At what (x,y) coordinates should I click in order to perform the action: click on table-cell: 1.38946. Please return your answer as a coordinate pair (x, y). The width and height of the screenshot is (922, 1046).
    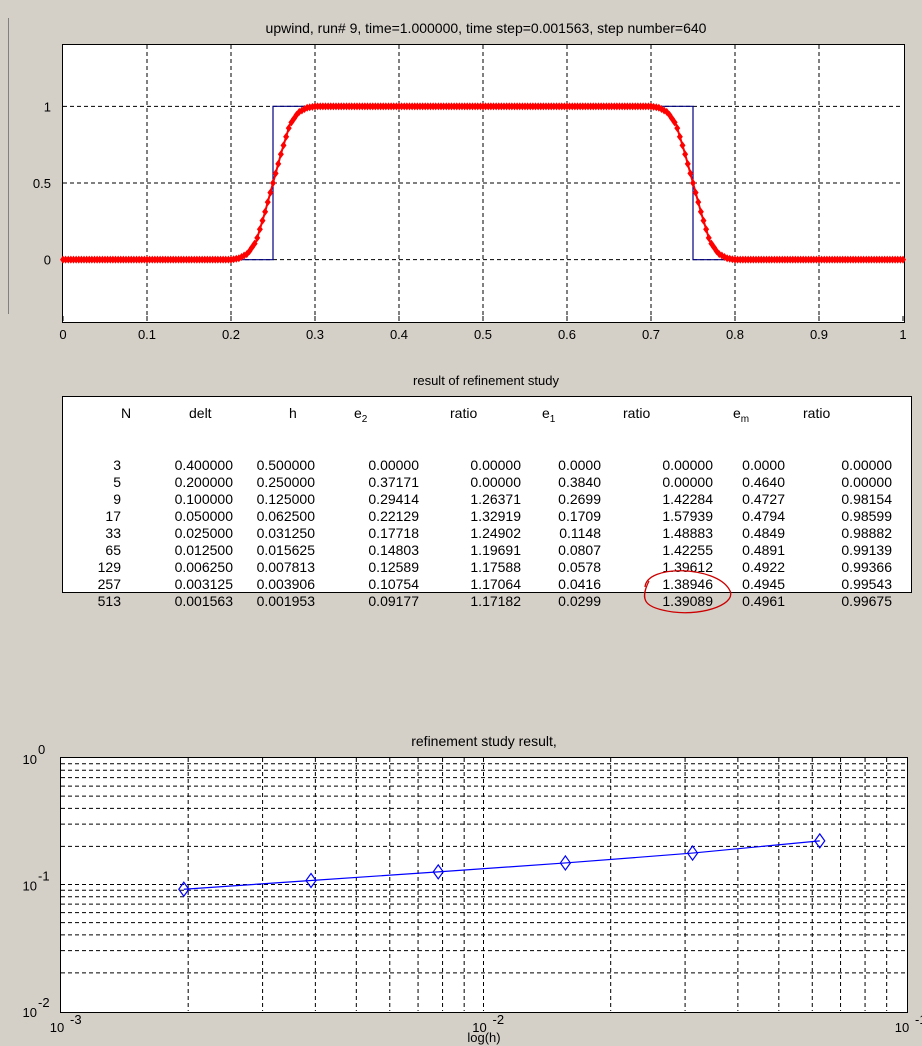
    Looking at the image, I should click on (687, 584).